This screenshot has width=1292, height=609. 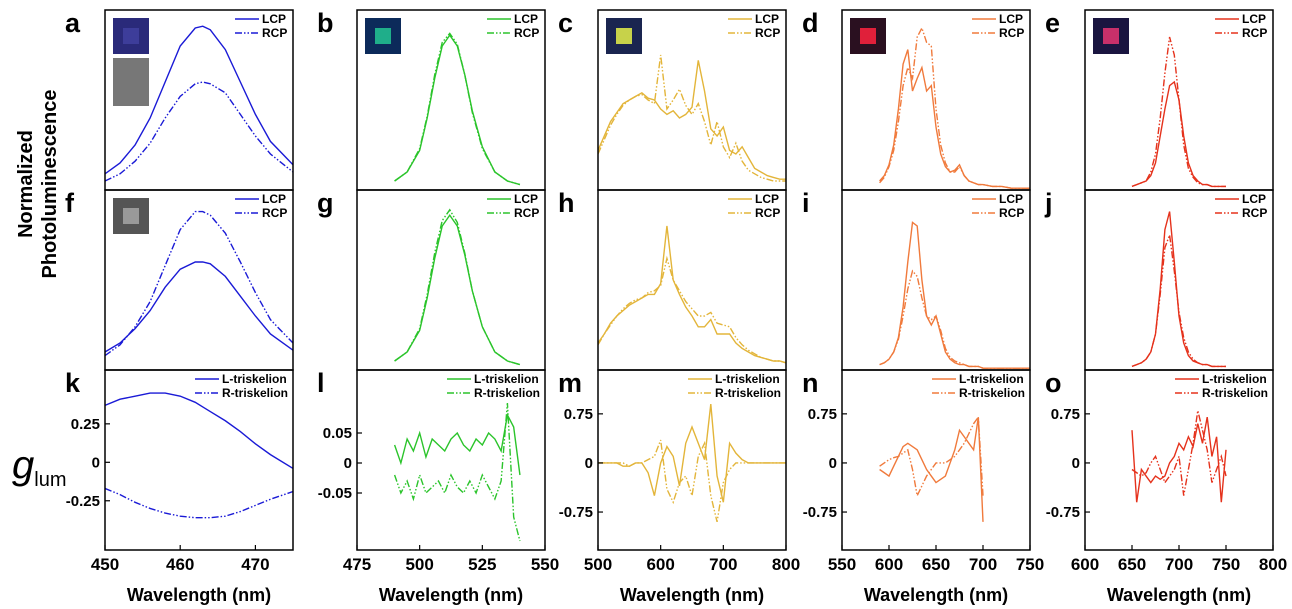 I want to click on panel-label: e, so click(x=1052, y=23).